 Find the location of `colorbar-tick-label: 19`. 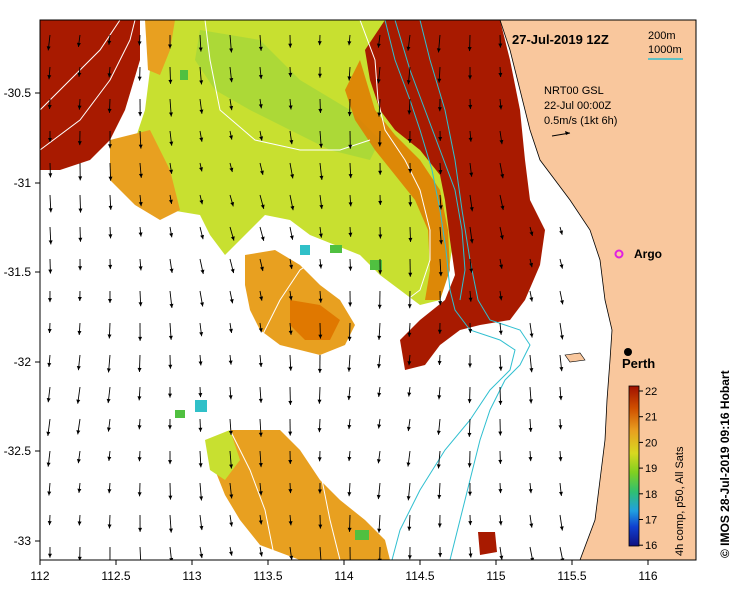

colorbar-tick-label: 19 is located at coordinates (651, 469).